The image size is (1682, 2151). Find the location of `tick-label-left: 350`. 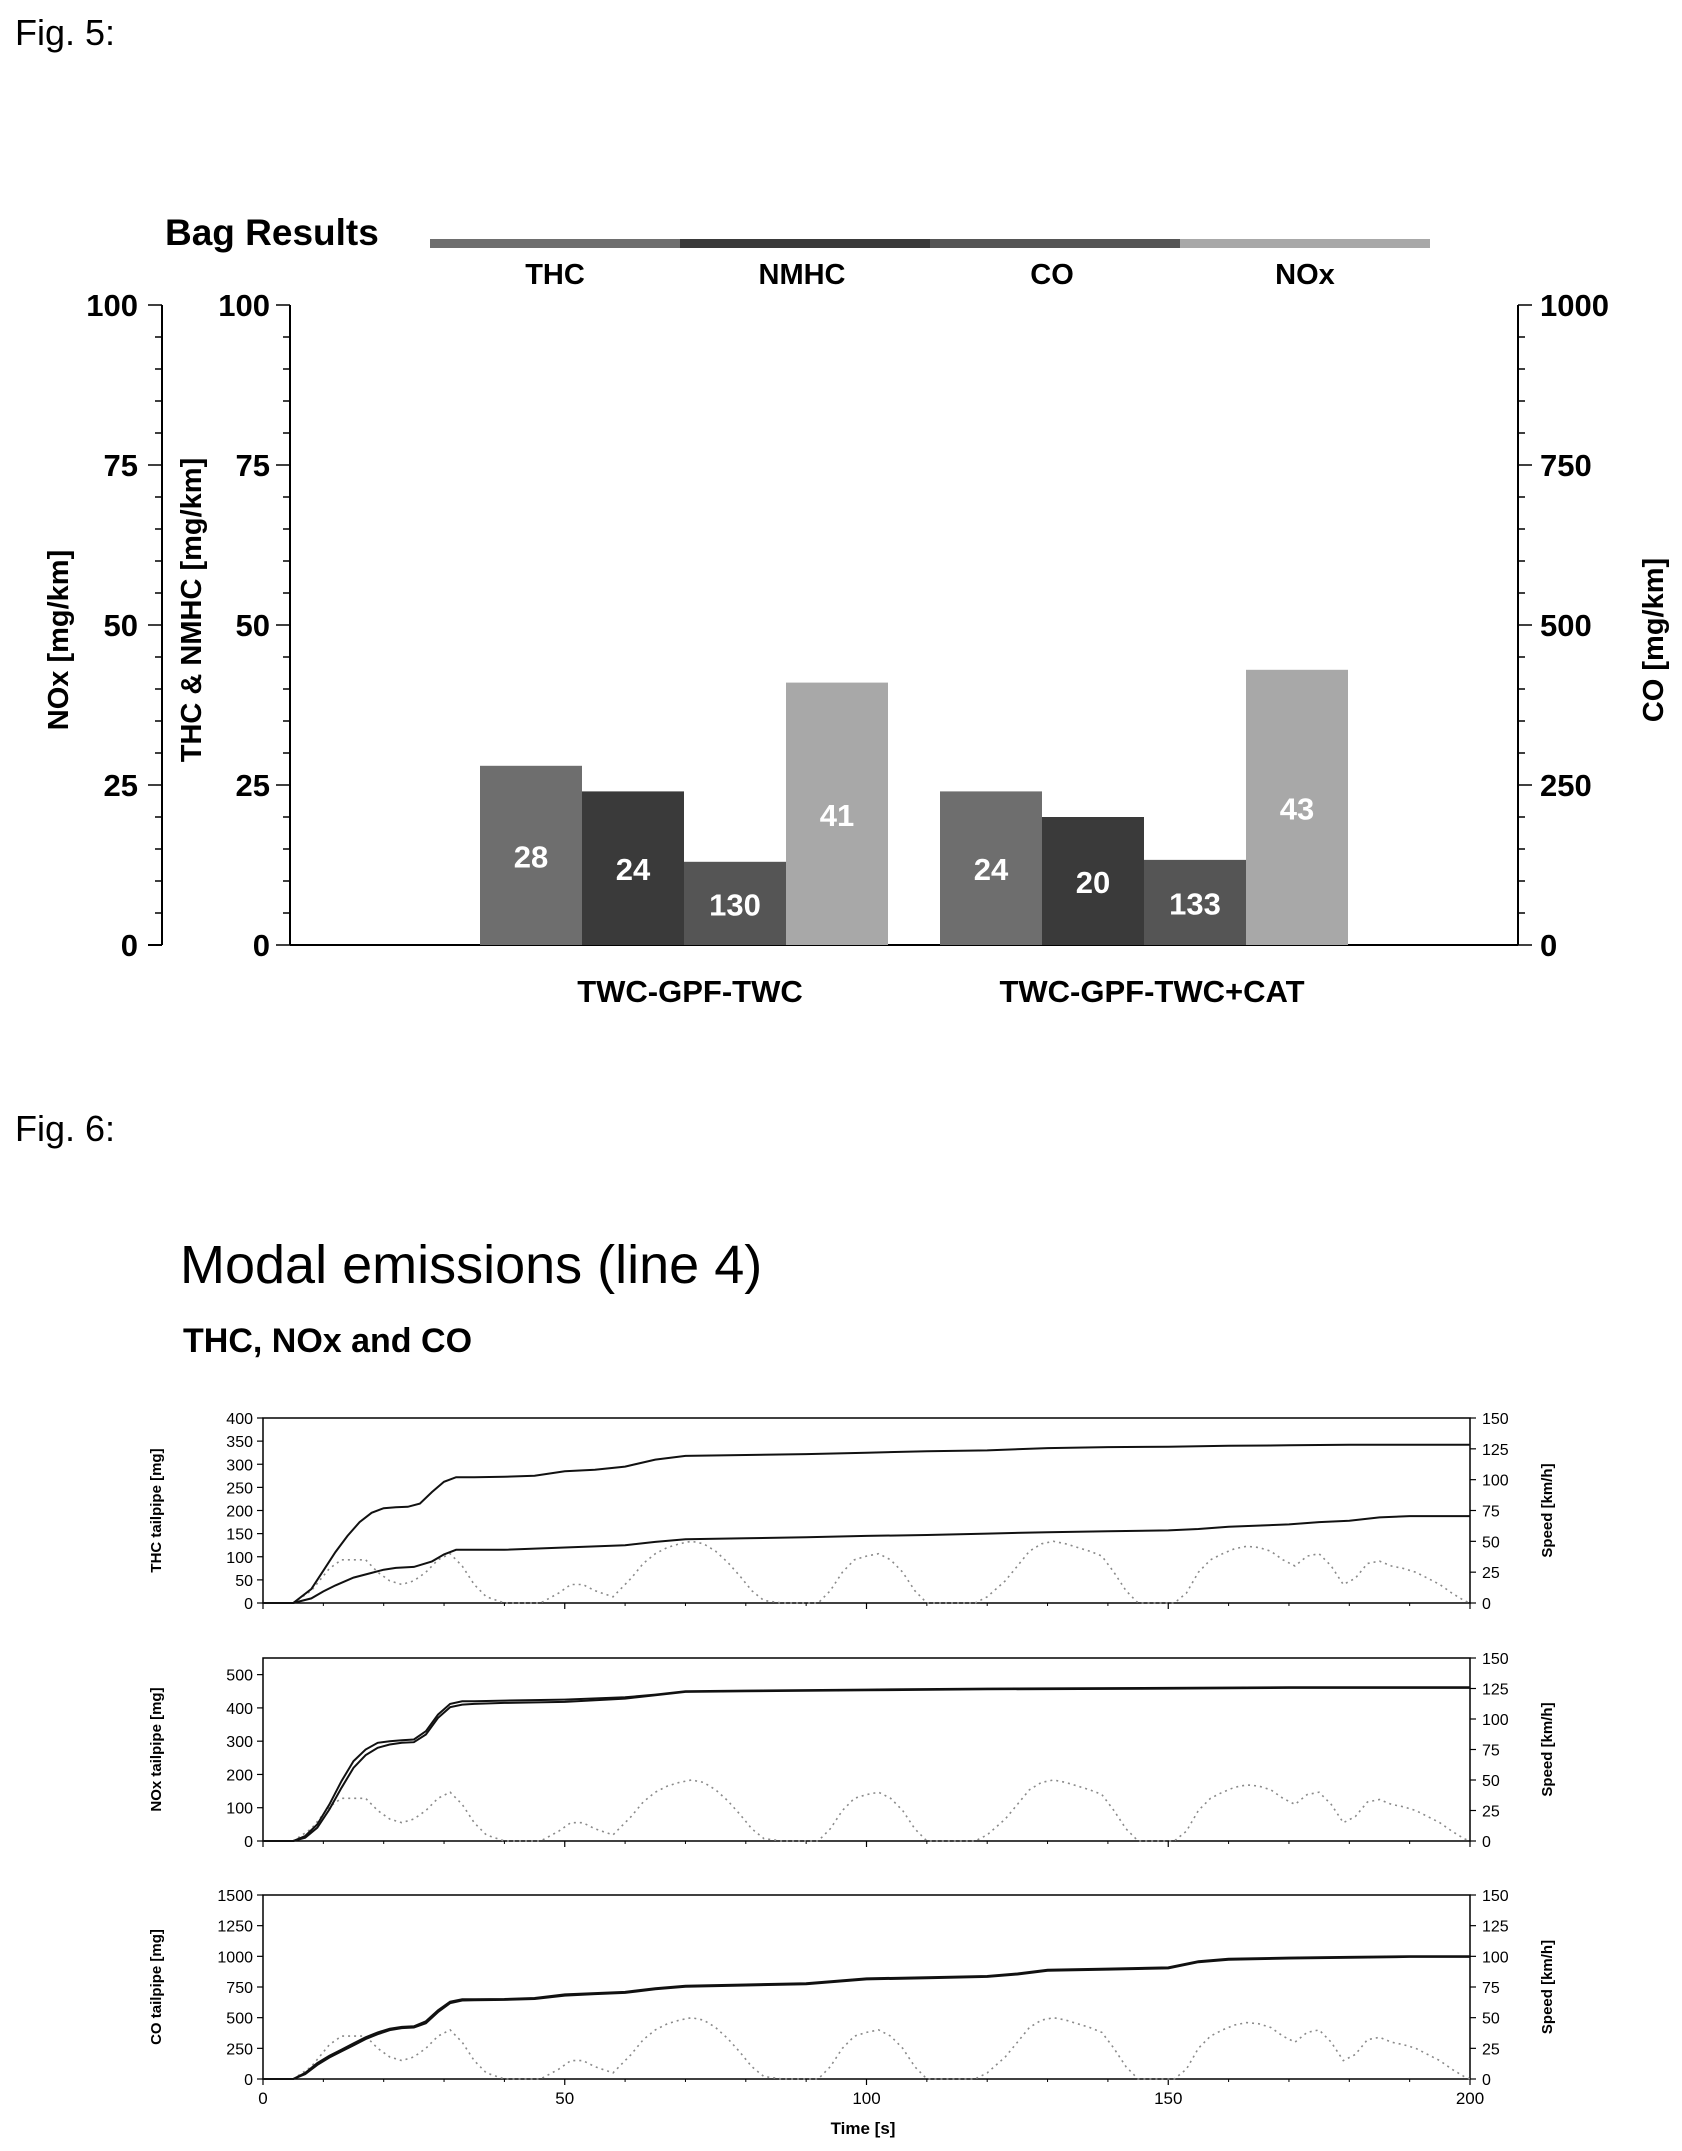

tick-label-left: 350 is located at coordinates (239, 1442).